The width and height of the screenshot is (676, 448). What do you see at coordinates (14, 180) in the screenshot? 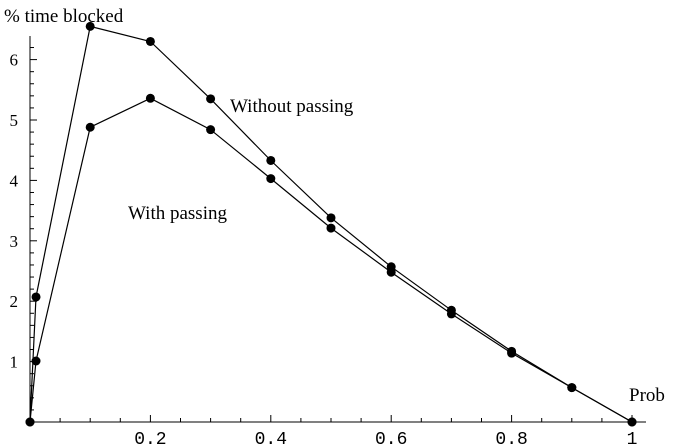
I see `y-tick-label: 4` at bounding box center [14, 180].